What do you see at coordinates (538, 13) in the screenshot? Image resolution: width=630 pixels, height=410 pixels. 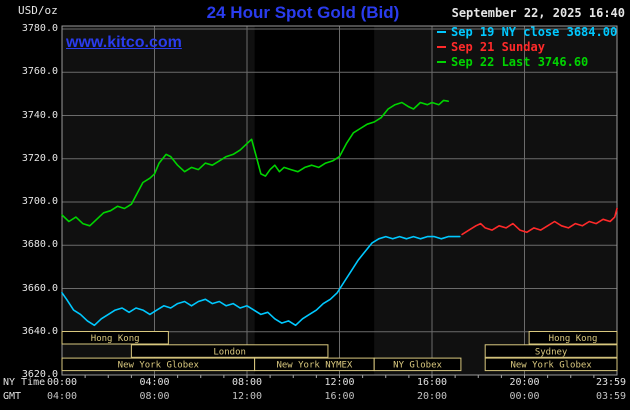 I see `chart-datetime: September 22, 2025 16:40` at bounding box center [538, 13].